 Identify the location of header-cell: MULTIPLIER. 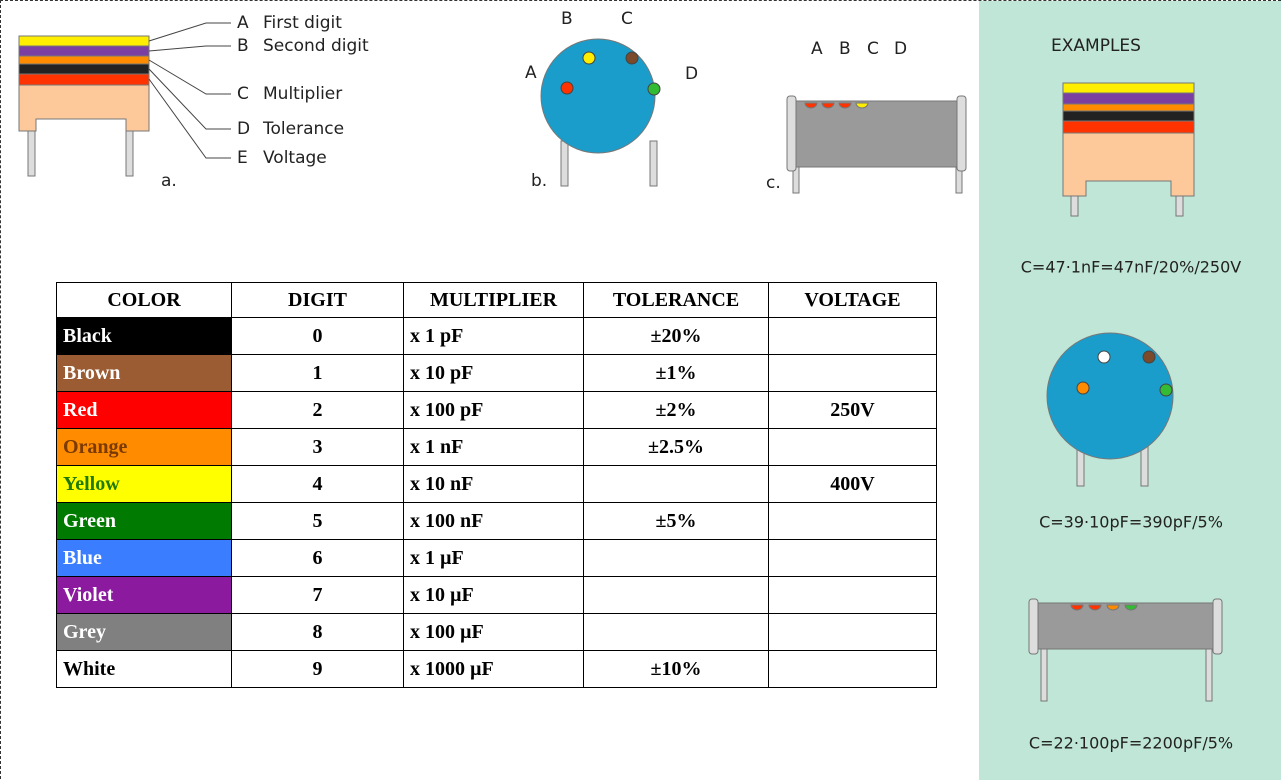
(493, 300).